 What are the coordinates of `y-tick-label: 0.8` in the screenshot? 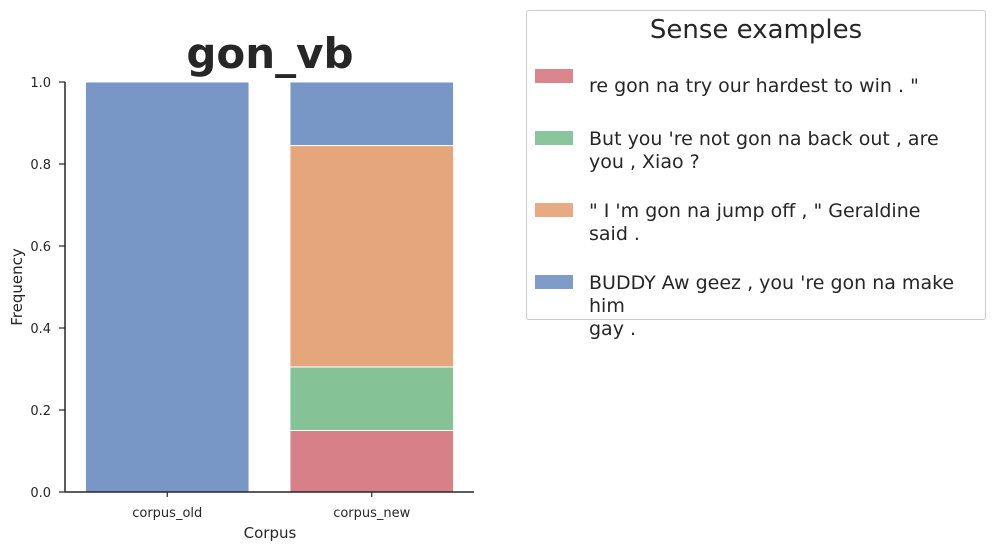 It's located at (40, 165).